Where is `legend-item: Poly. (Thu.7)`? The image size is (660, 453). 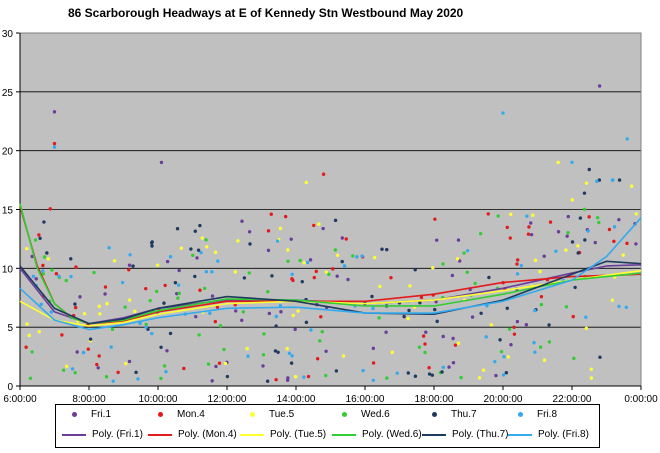
legend-item: Poly. (Thu.7) is located at coordinates (465, 434).